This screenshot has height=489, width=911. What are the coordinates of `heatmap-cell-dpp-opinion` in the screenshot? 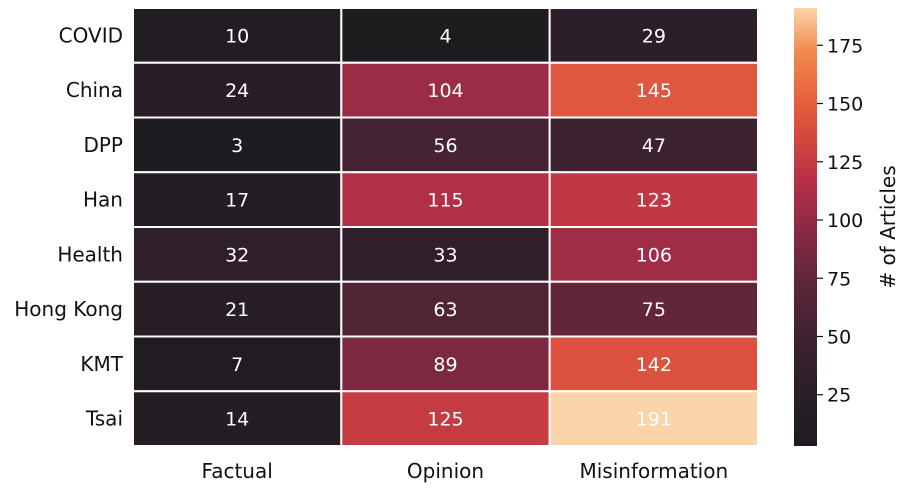 It's located at (445, 145).